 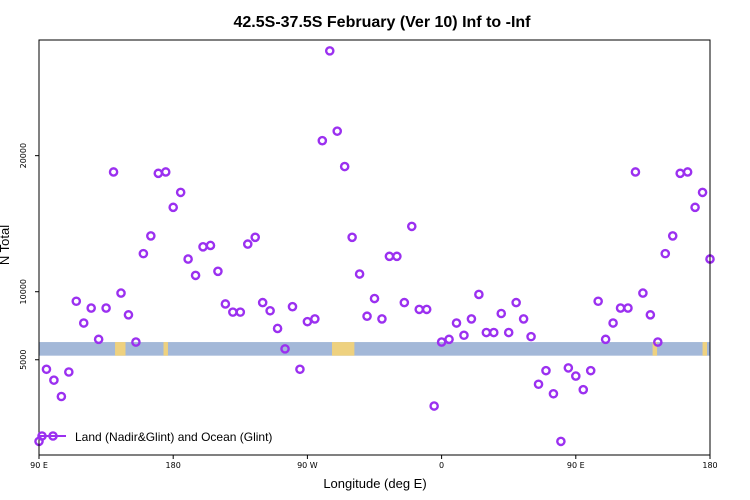 What do you see at coordinates (6, 245) in the screenshot?
I see `y-axis-label: N Total` at bounding box center [6, 245].